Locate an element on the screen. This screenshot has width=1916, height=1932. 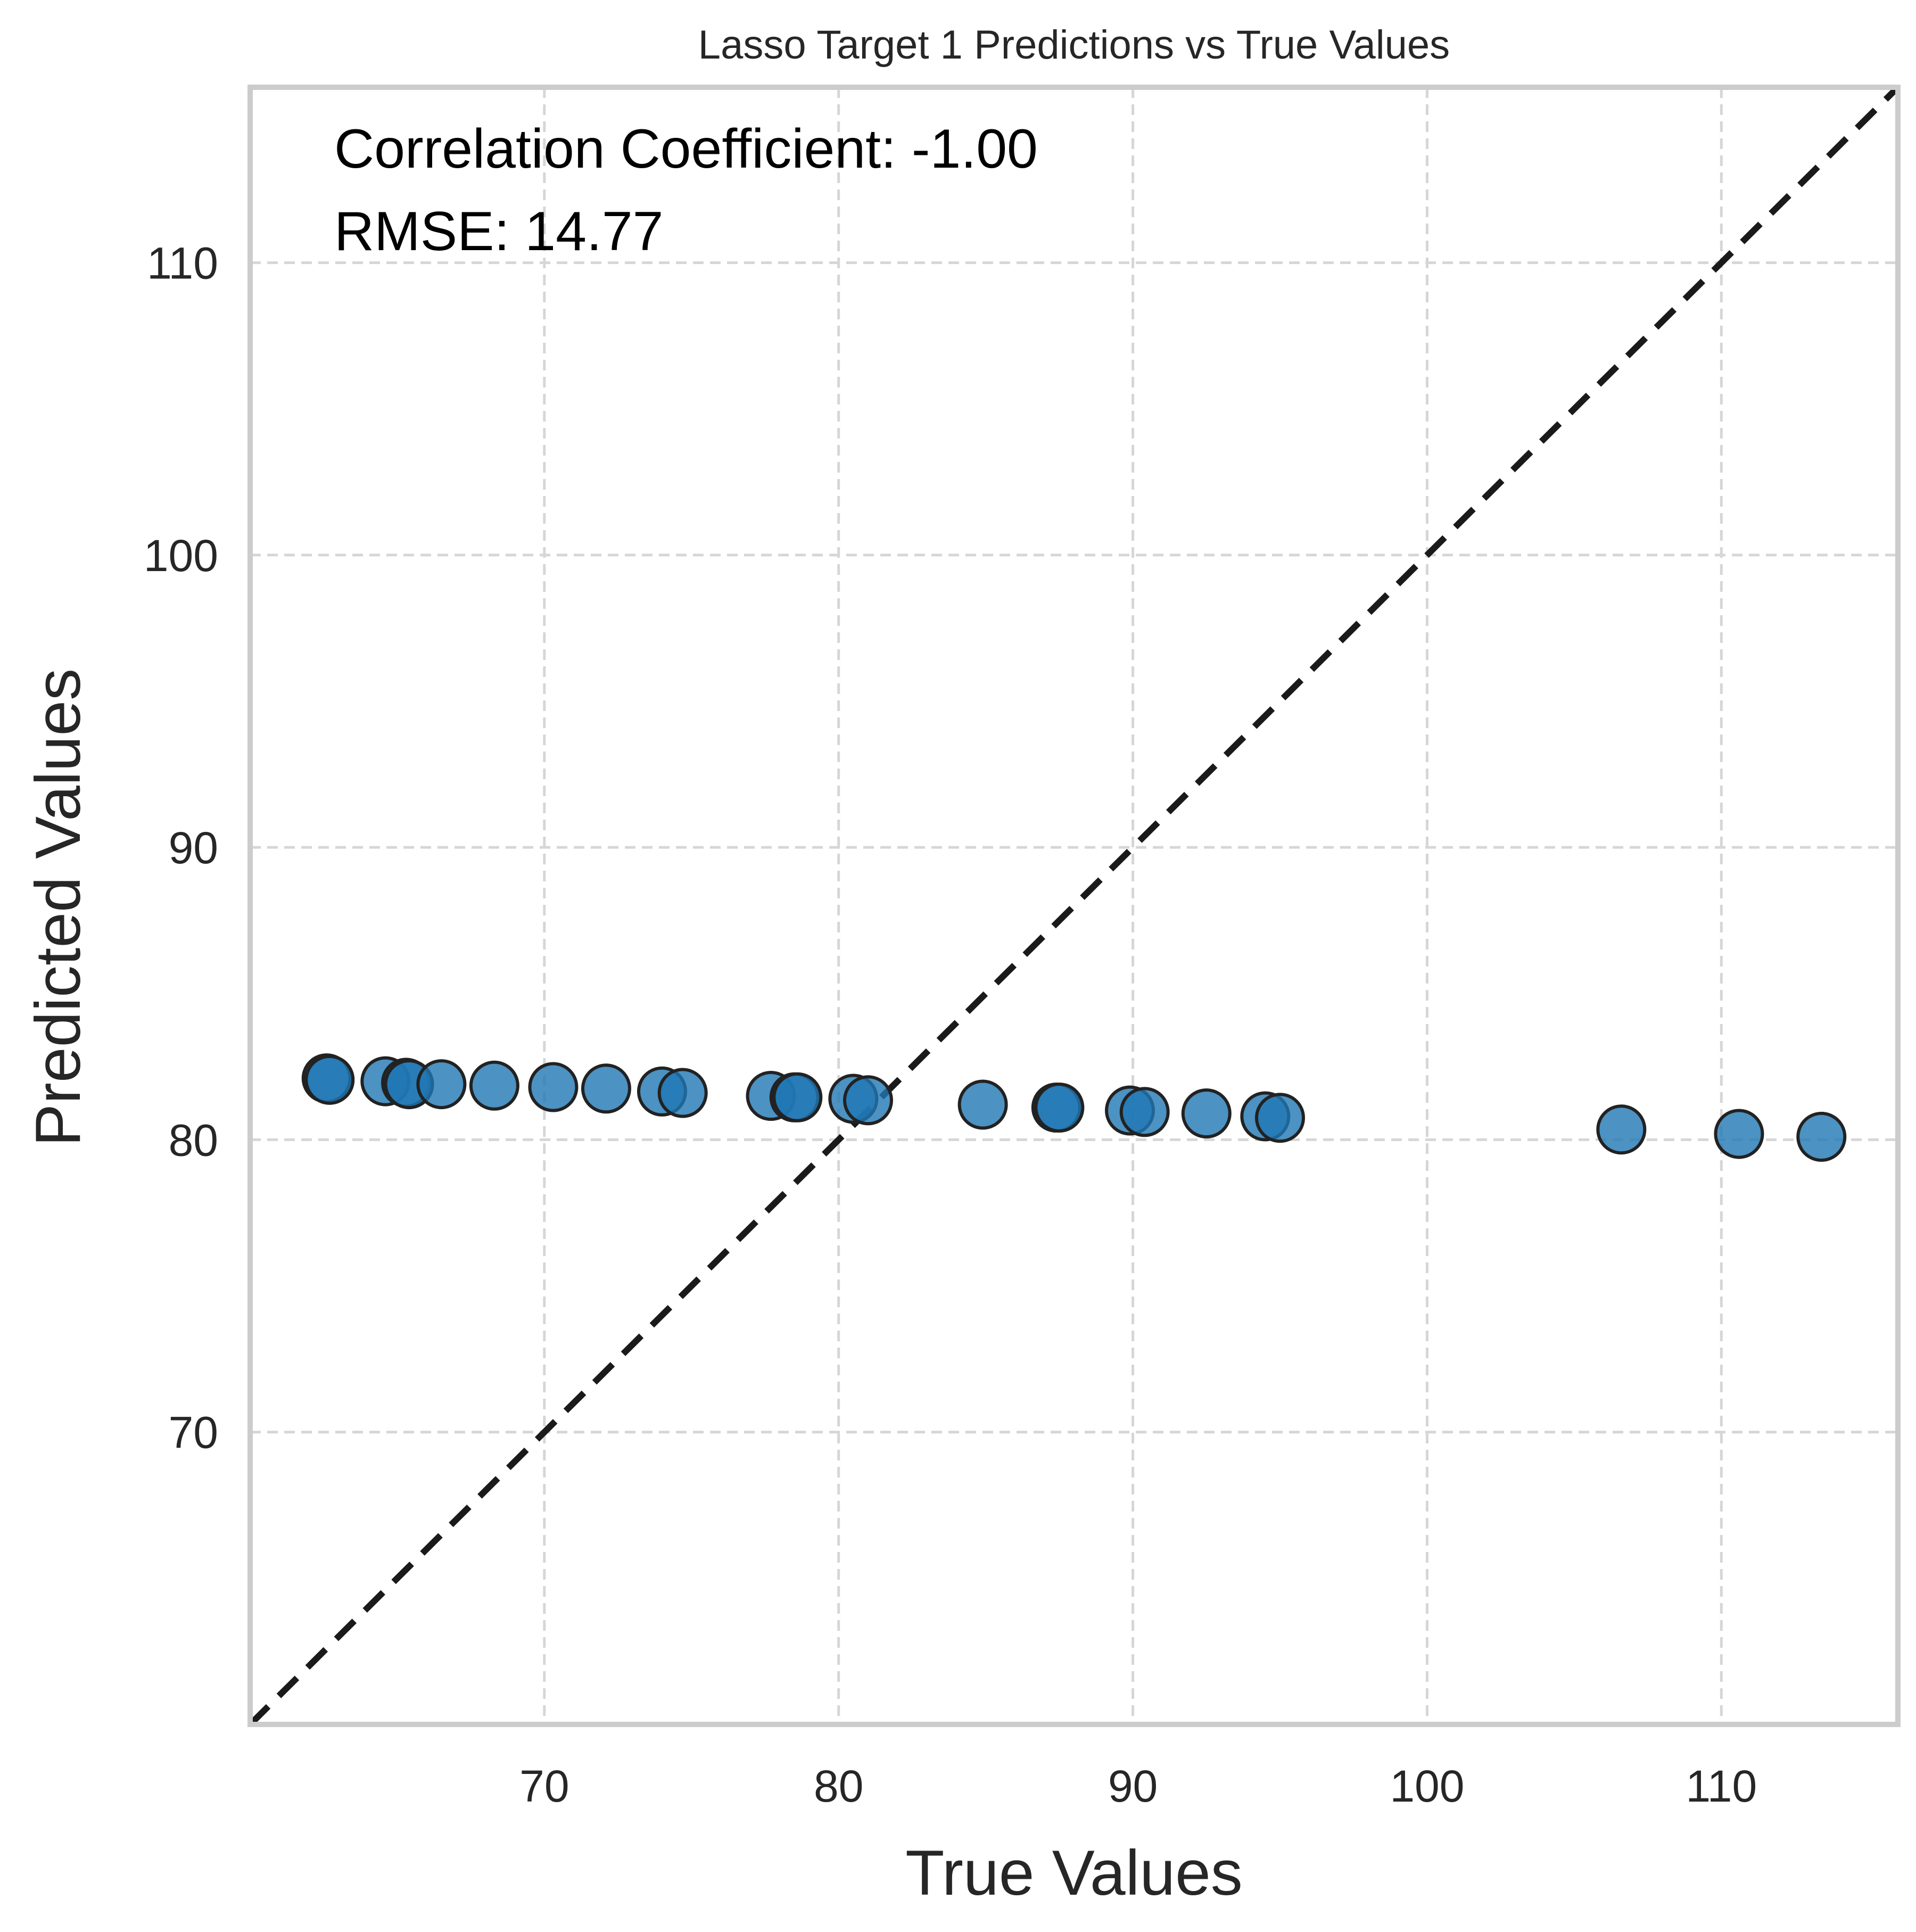
y-tick-labels: 70 80 90 100 110 is located at coordinates (181, 848).